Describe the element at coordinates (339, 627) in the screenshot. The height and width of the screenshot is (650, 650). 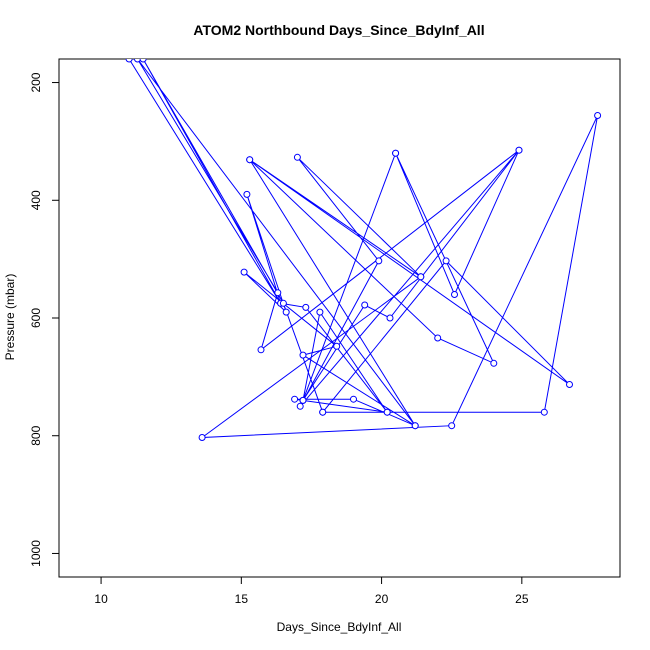
I see `x-axis-label: Days_Since_BdyInf_All` at that location.